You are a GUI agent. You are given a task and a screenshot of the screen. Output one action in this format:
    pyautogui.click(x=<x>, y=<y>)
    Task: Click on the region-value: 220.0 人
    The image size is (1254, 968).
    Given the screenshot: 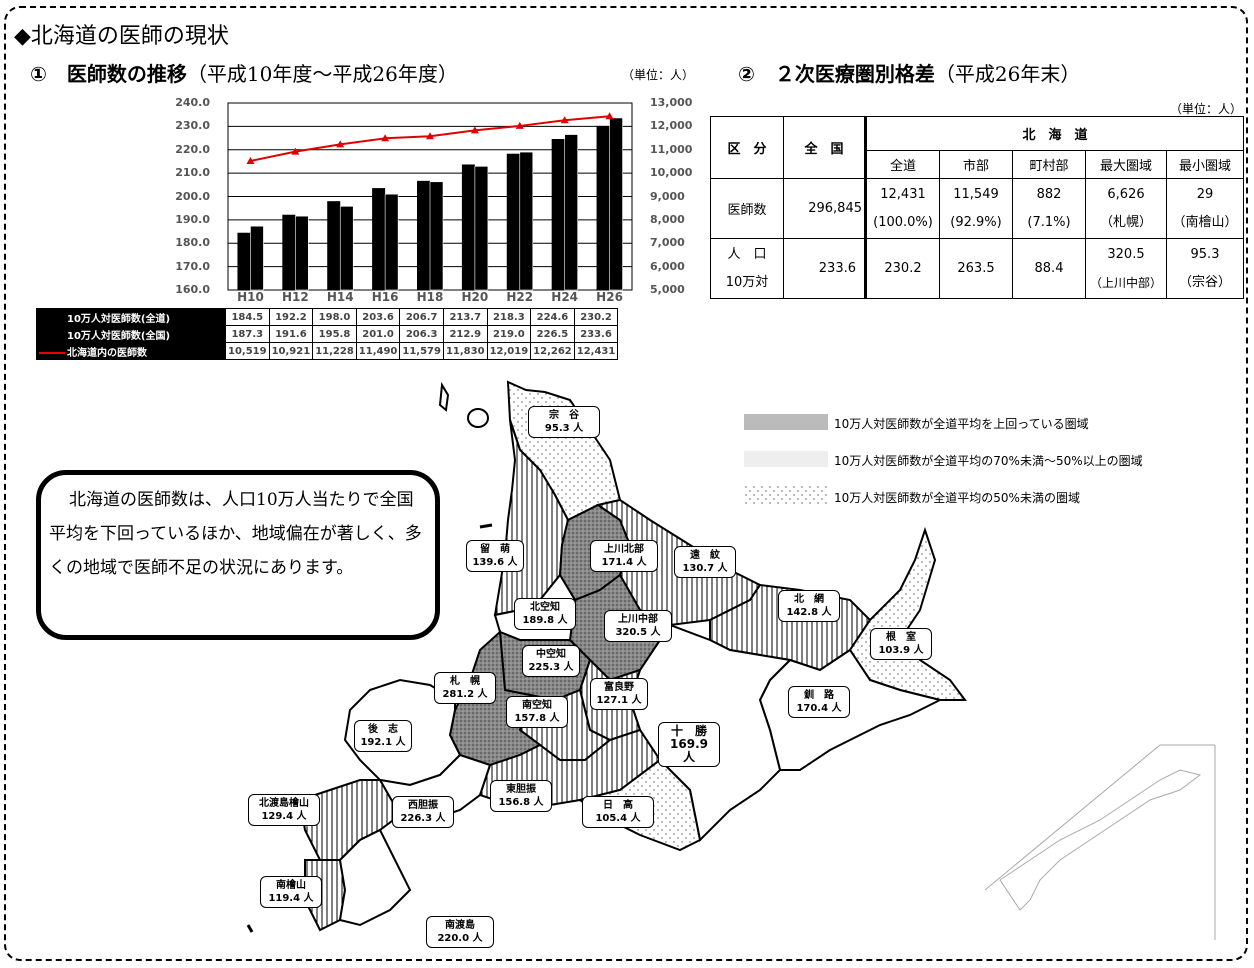 What is the action you would take?
    pyautogui.click(x=460, y=938)
    